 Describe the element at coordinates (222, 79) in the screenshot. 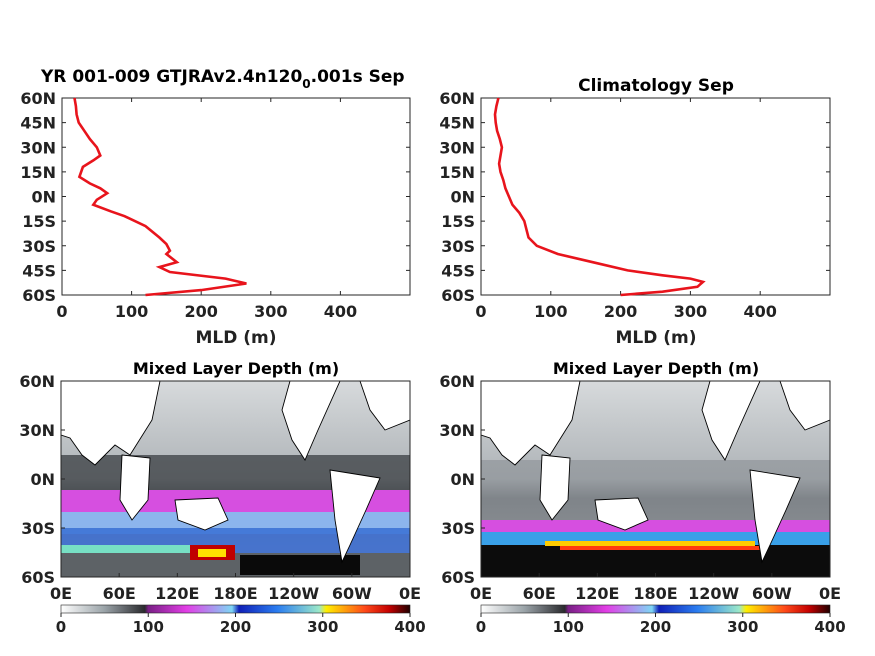

I see `panel-title: YR 001-009 GTJRAv2.4n1200.001s Sep` at that location.